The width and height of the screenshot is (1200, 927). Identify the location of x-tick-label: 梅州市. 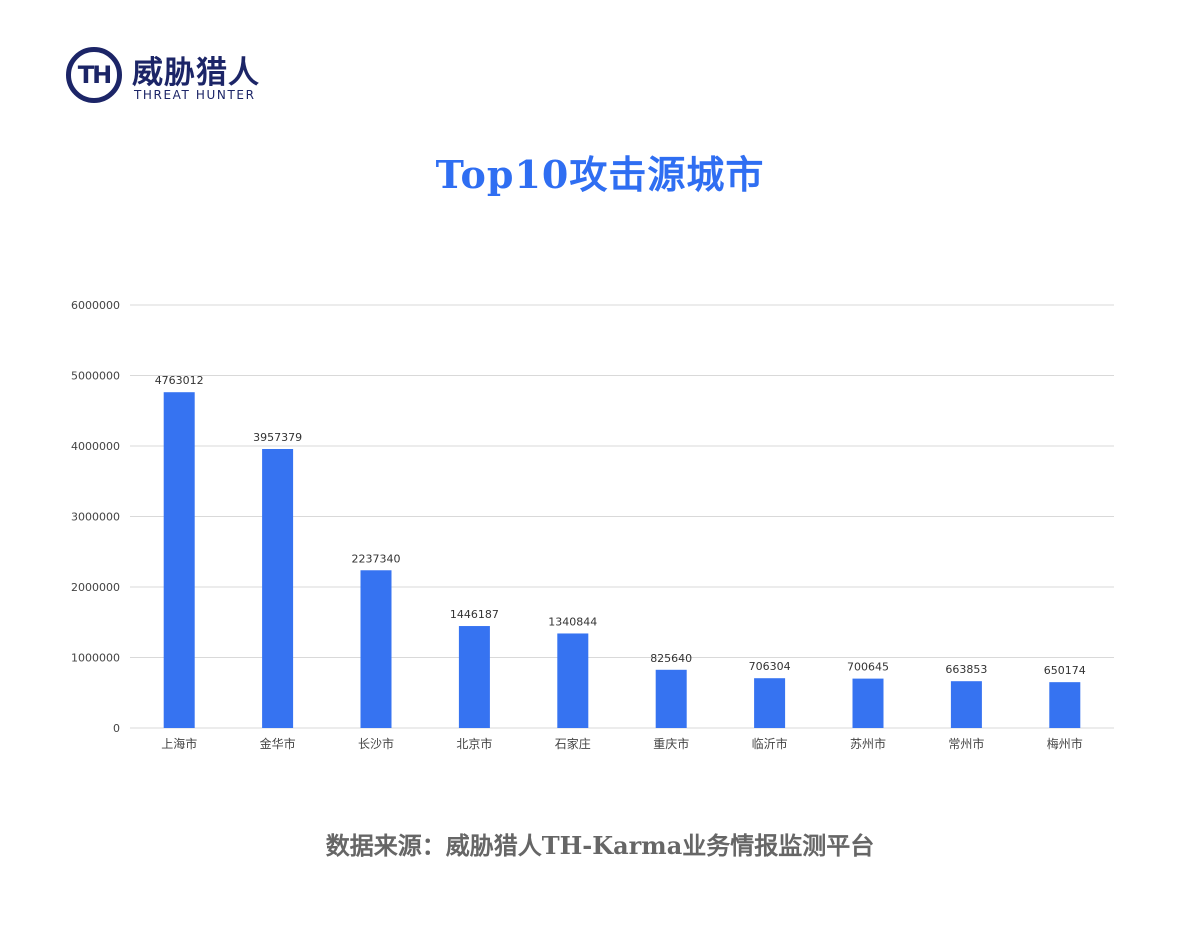
(1065, 743).